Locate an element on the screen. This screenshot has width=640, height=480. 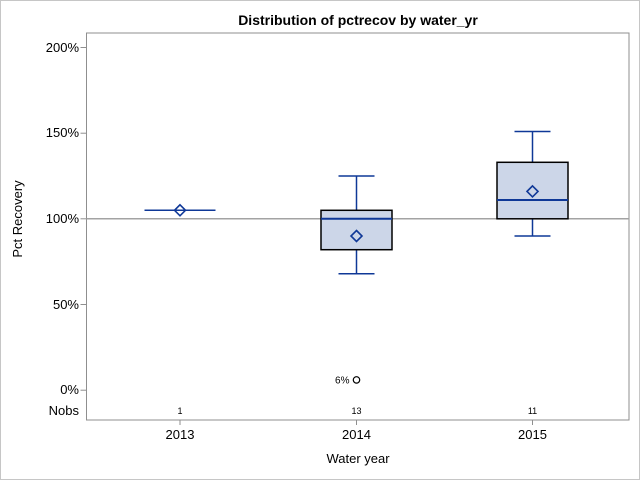
nobs-value: 1 is located at coordinates (180, 411).